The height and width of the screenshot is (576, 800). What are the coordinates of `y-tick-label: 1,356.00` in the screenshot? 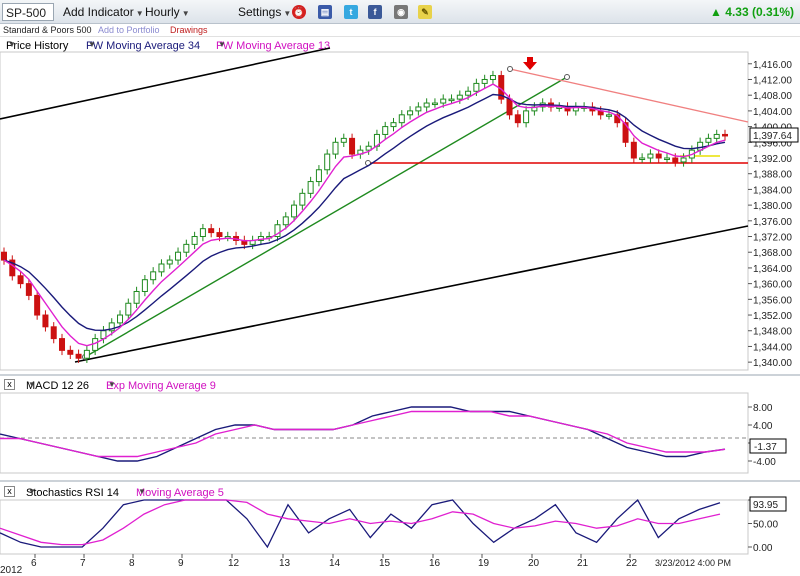 It's located at (772, 300).